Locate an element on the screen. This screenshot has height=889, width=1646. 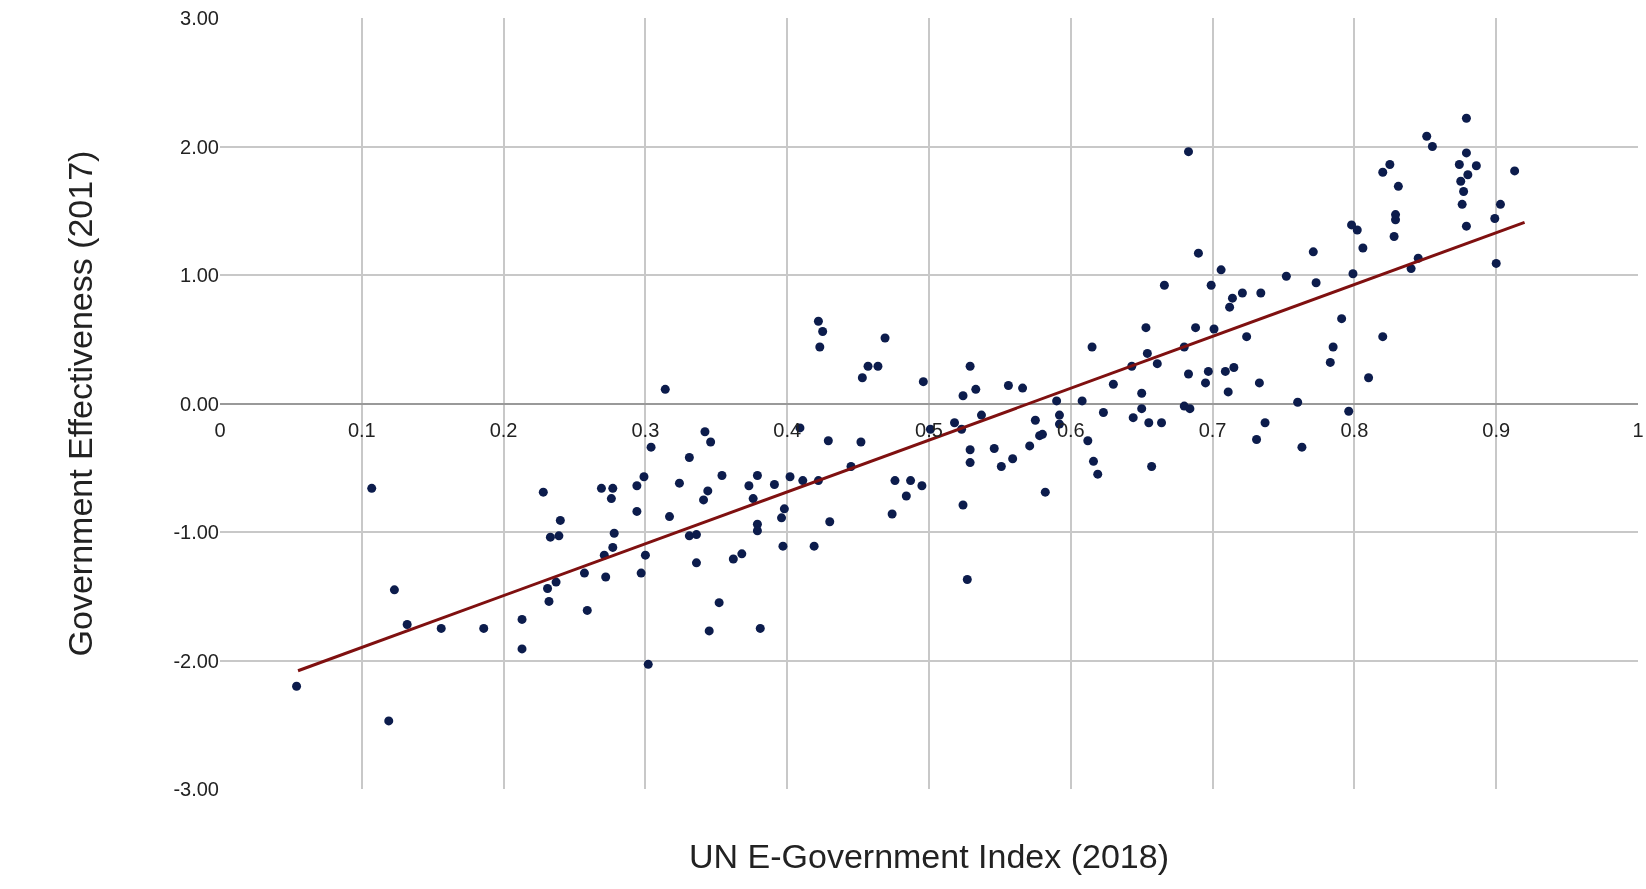
y-tick-label: -1.00 is located at coordinates (196, 532).